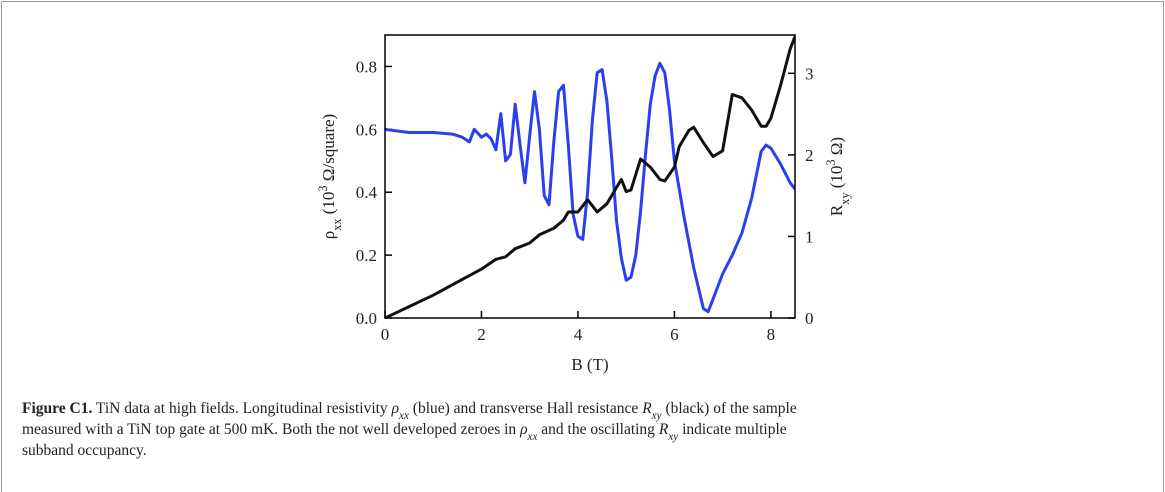 This screenshot has width=1165, height=492. What do you see at coordinates (809, 73) in the screenshot?
I see `y2-tick-label: 3` at bounding box center [809, 73].